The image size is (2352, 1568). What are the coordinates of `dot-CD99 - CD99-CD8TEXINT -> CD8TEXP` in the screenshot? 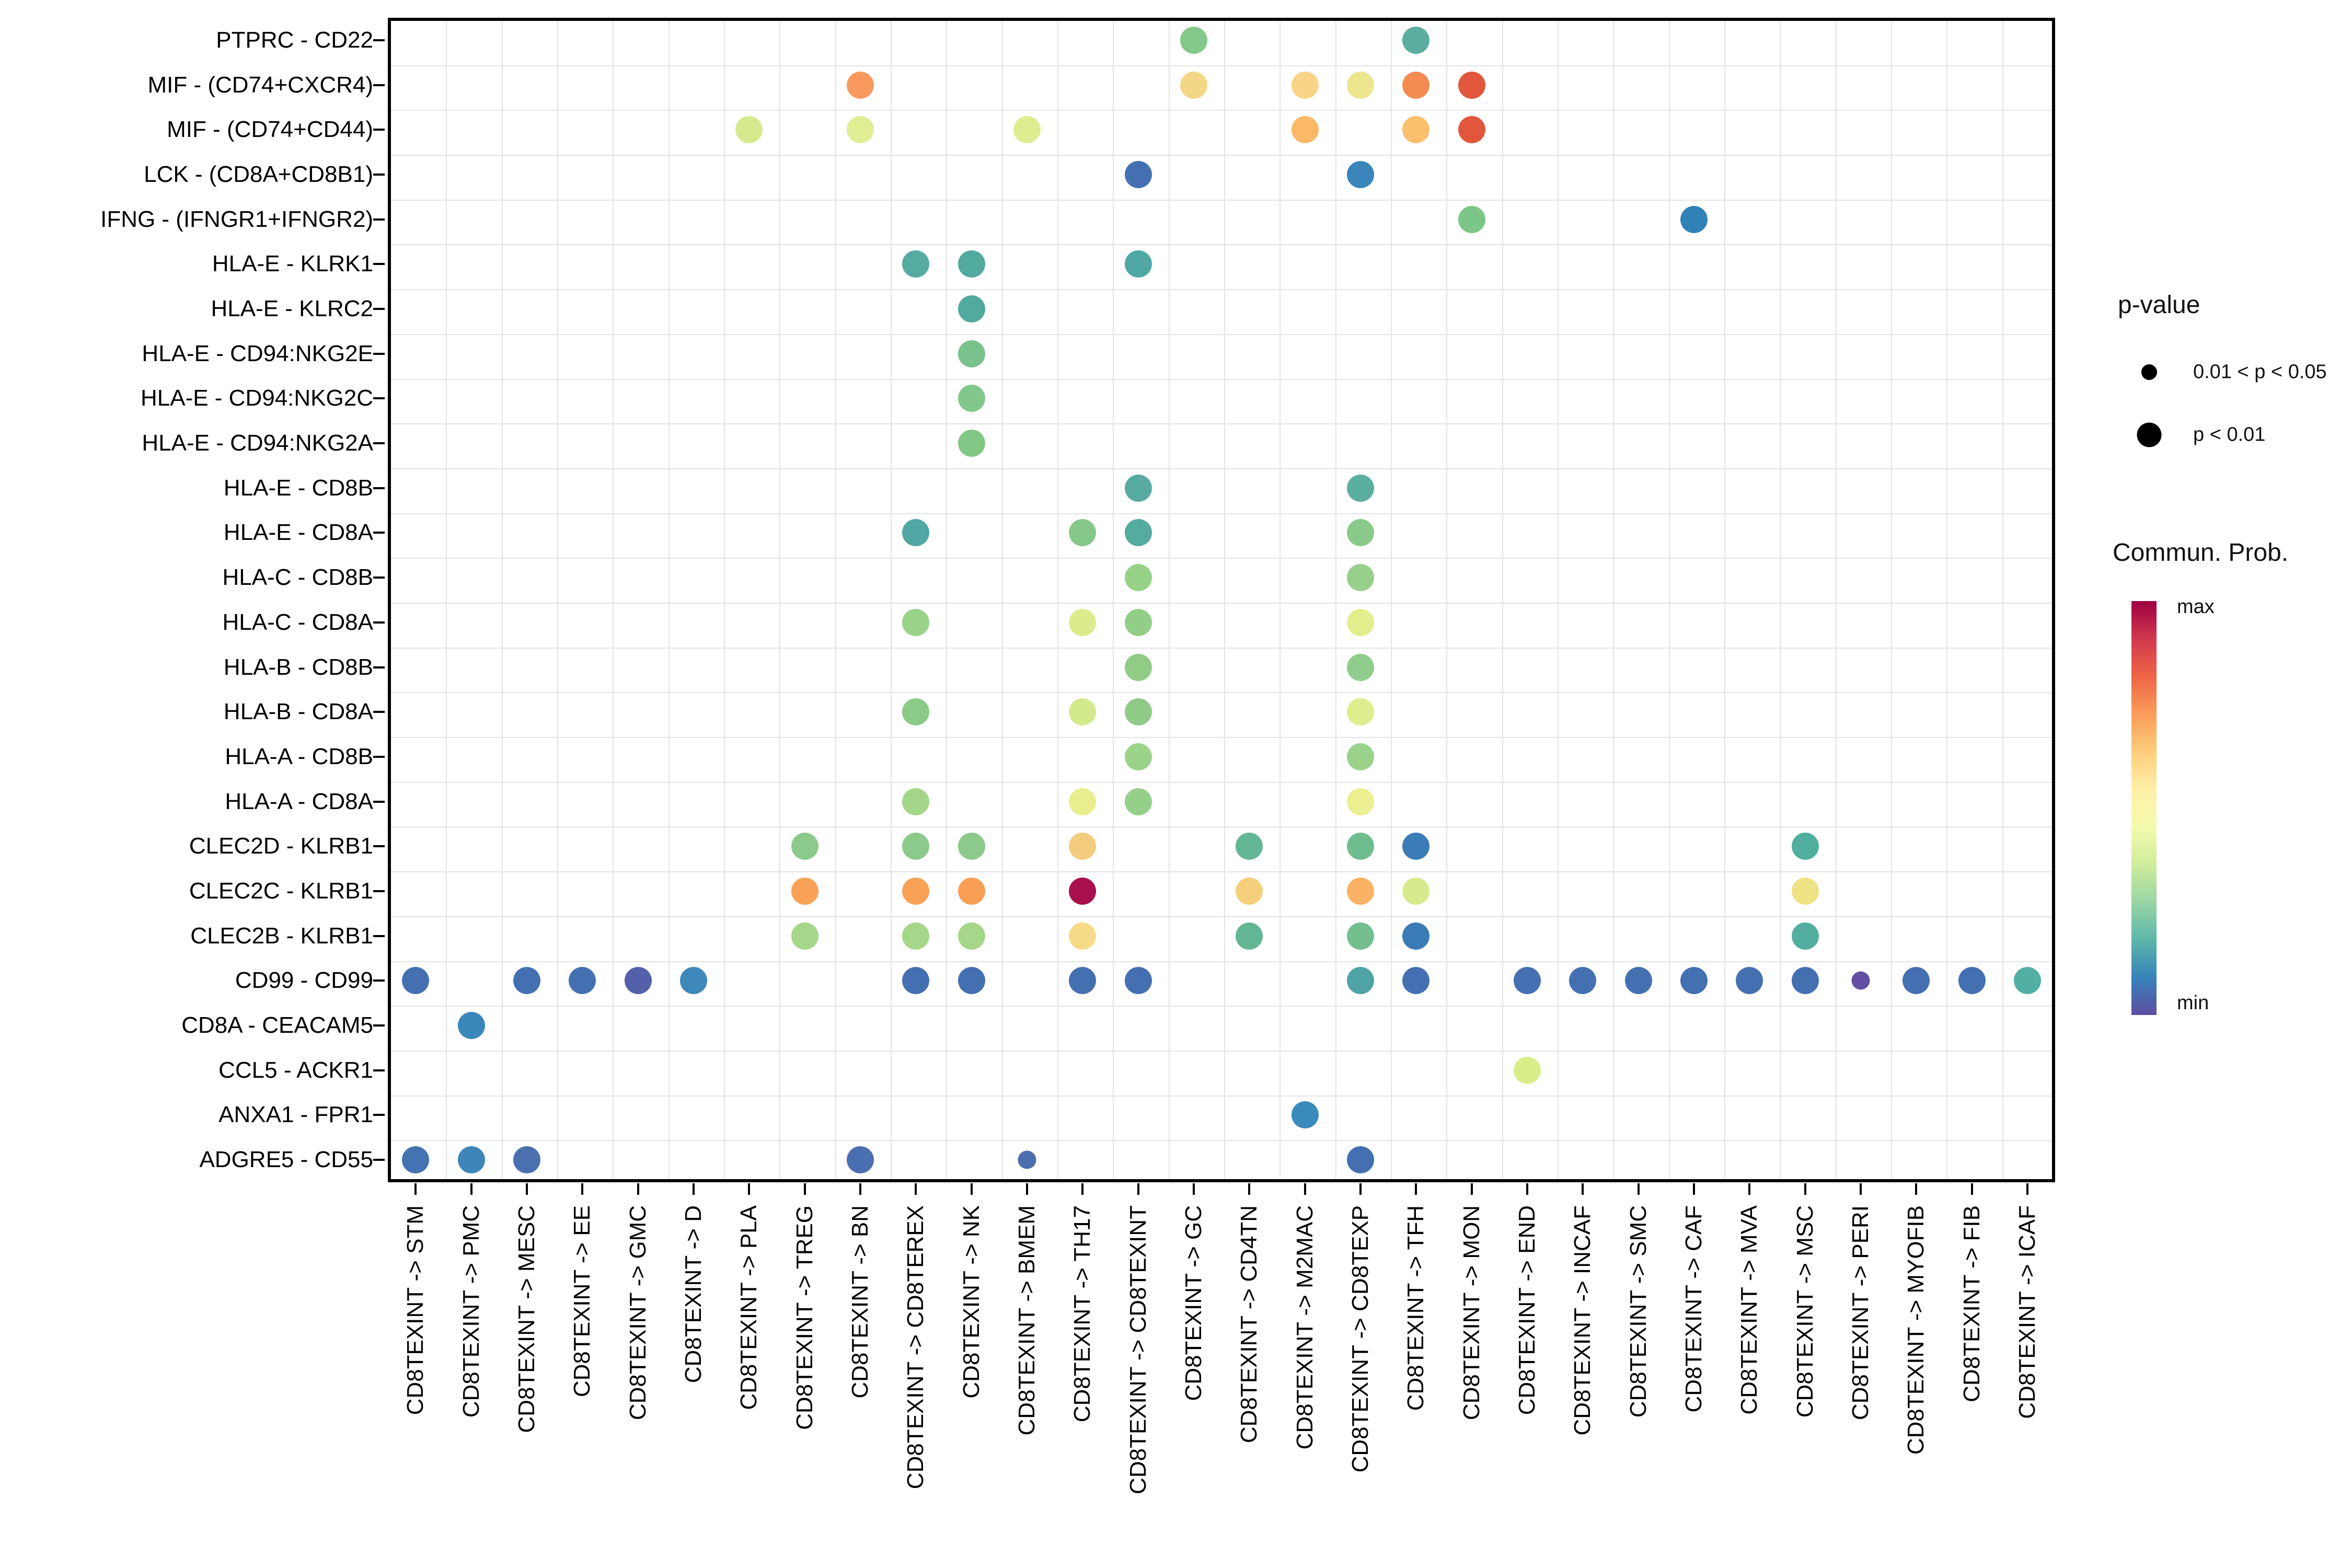 It's located at (1360, 981).